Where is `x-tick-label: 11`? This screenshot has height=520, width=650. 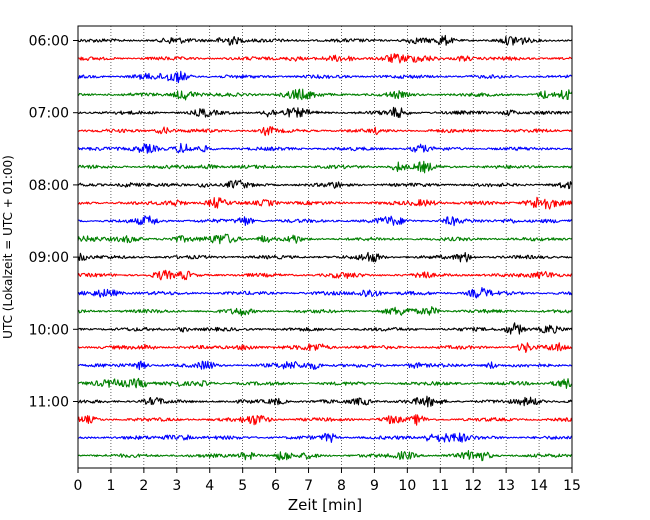 x-tick-label: 11 is located at coordinates (440, 486).